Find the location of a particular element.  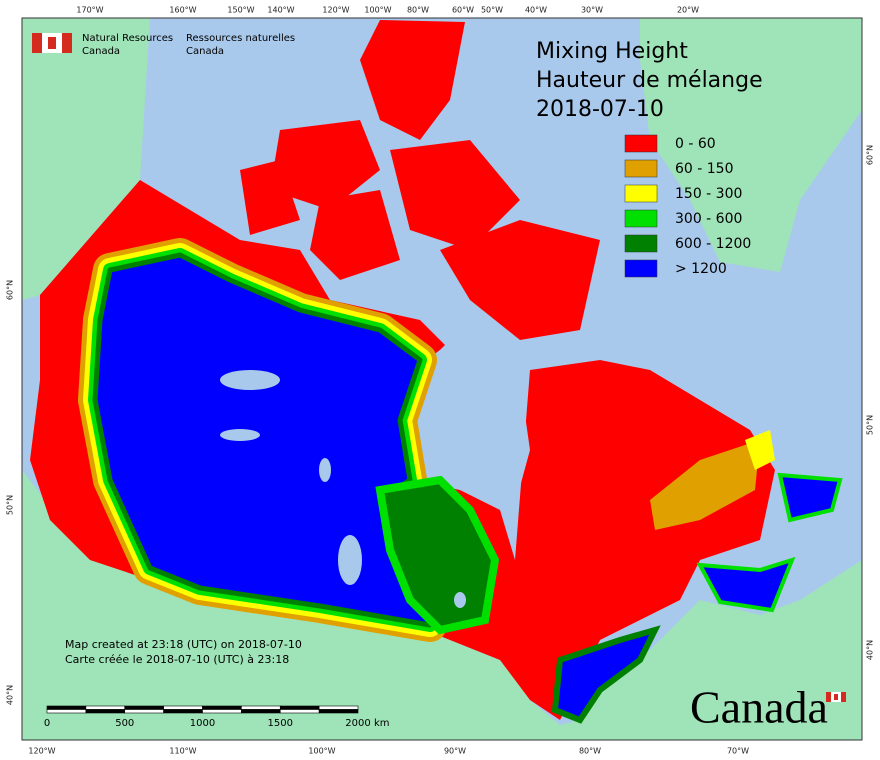

longitude-label: 150°W is located at coordinates (240, 10).